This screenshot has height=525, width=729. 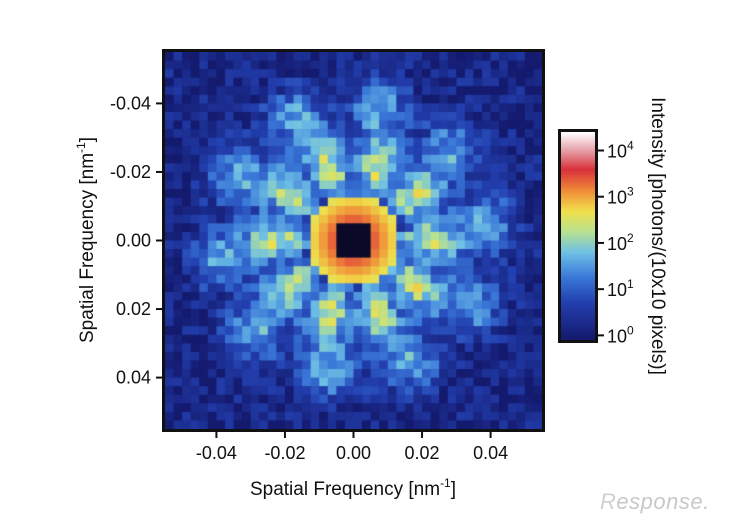 What do you see at coordinates (620, 149) in the screenshot?
I see `colorbar-tick-label: 10⁴` at bounding box center [620, 149].